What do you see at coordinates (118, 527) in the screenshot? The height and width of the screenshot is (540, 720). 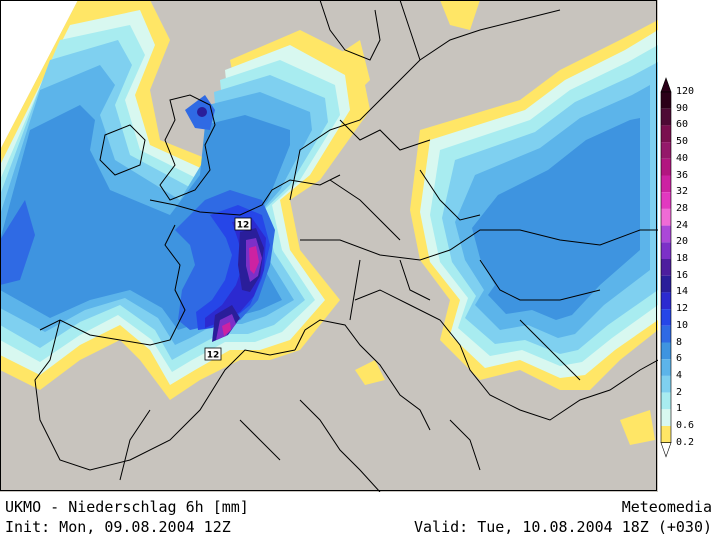 I see `init-time: Init: Mon, 09.08.2004 12Z` at bounding box center [118, 527].